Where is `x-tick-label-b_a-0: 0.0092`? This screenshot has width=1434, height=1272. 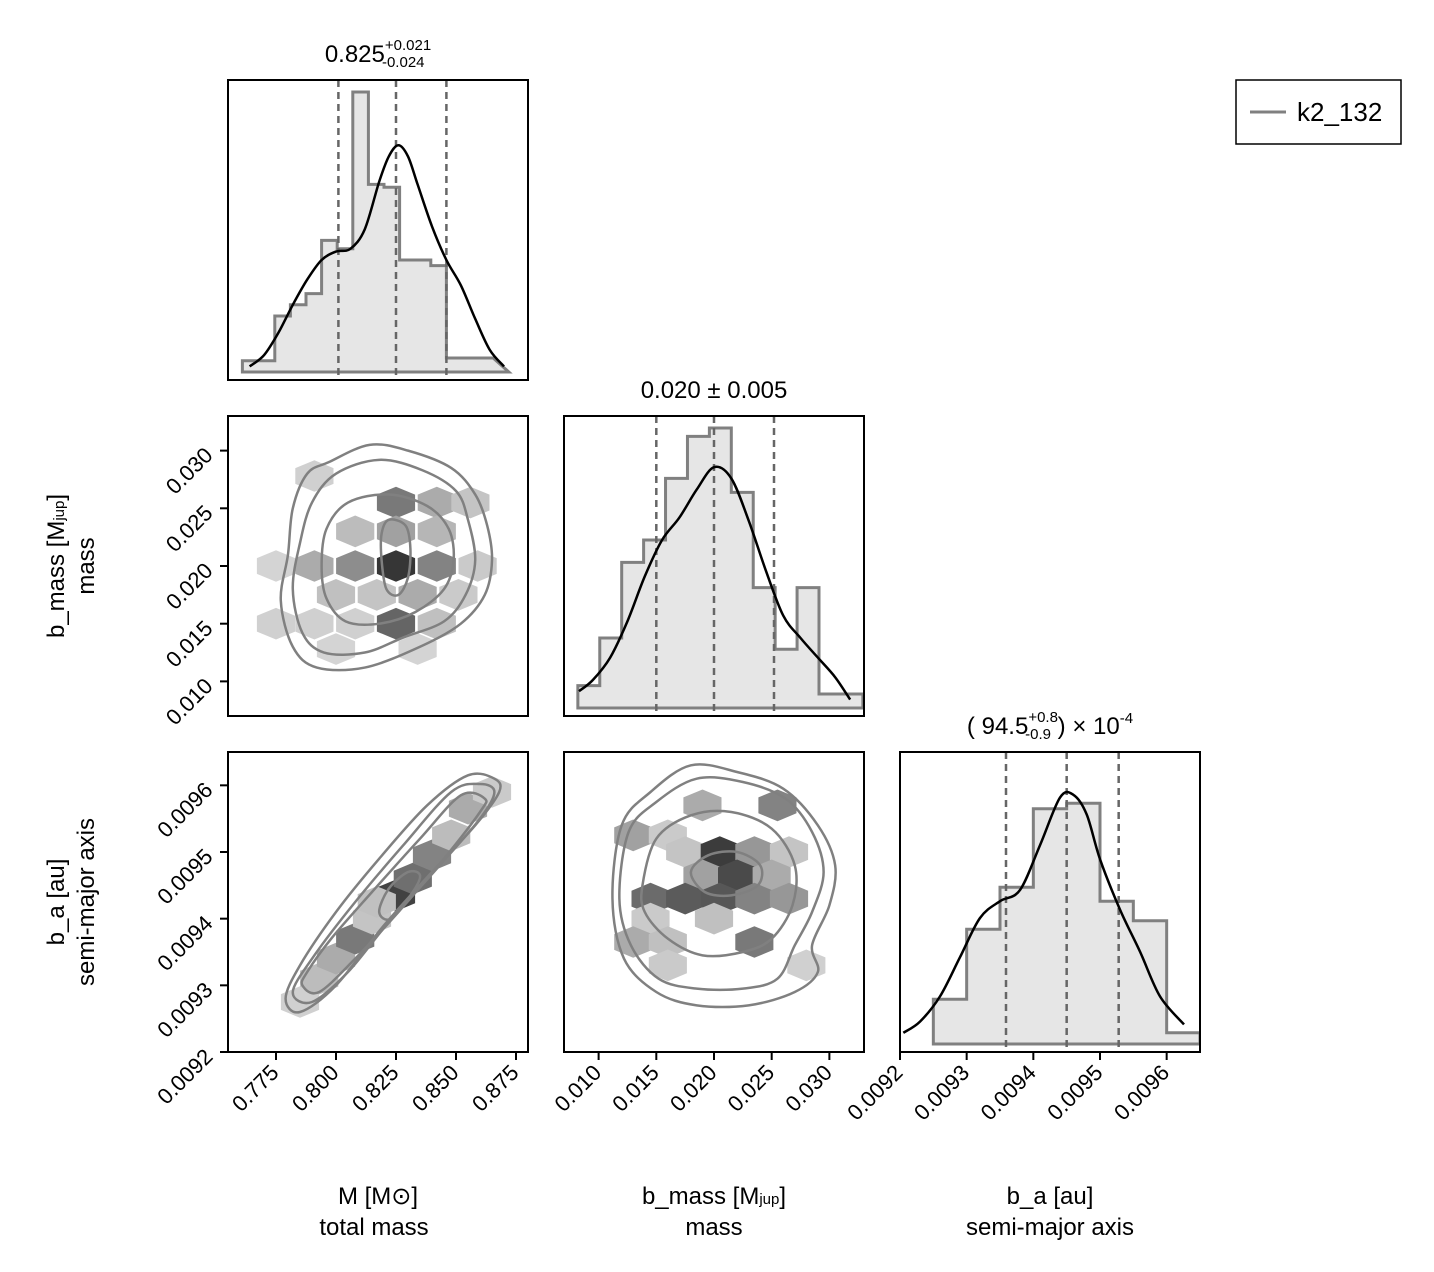 x-tick-label-b_a-0: 0.0092 is located at coordinates (874, 1092).